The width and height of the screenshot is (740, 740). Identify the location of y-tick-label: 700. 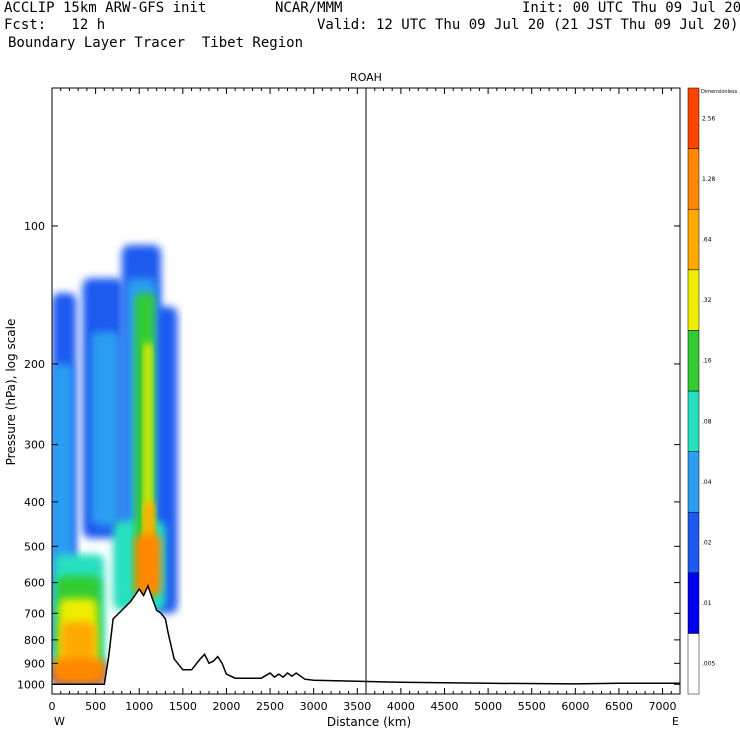
(34, 613).